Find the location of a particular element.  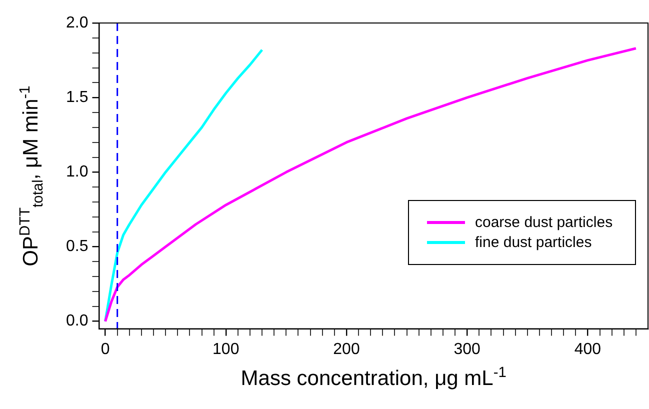

x-tick-label: 0 is located at coordinates (105, 349).